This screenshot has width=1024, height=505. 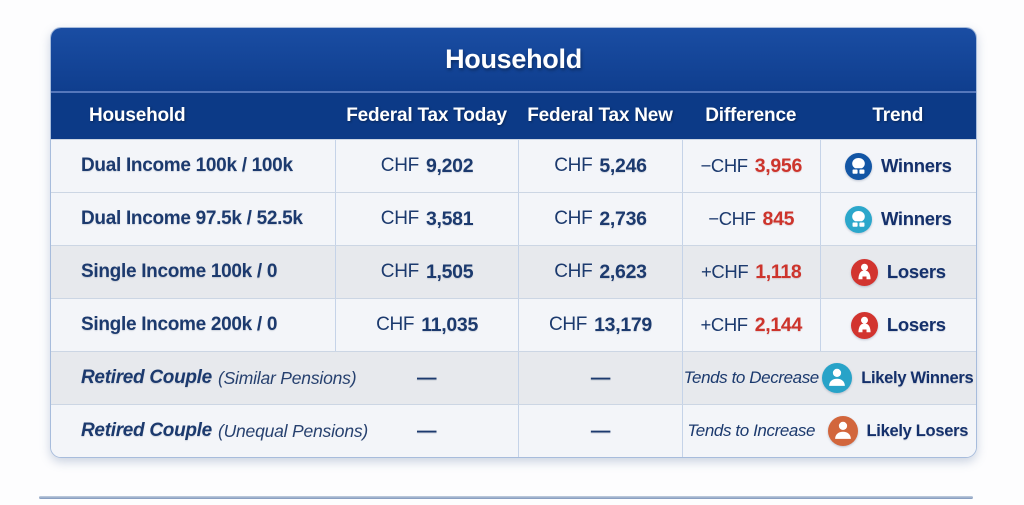 I want to click on tax-today-value: 11,035, so click(x=449, y=324).